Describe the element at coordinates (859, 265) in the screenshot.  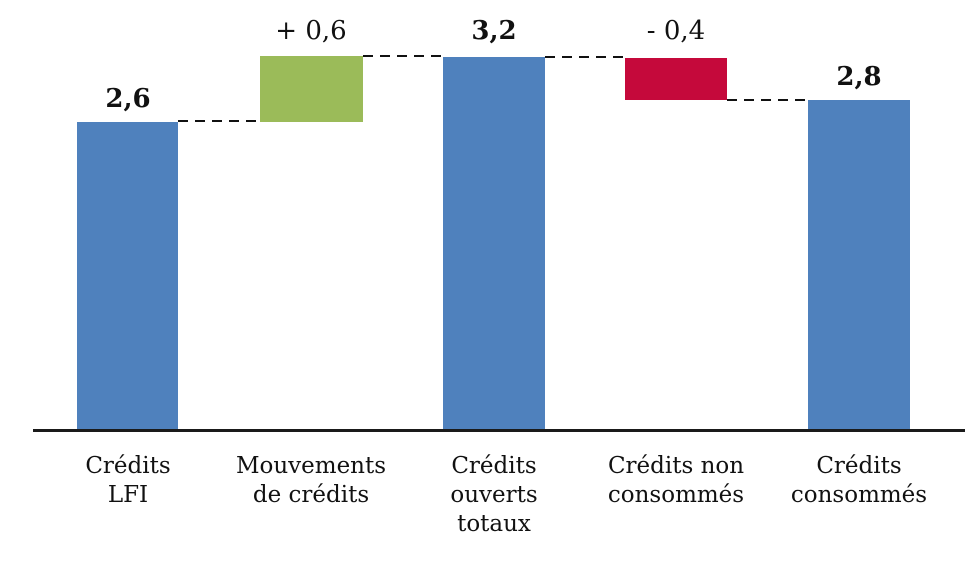
I see `bar-credits-consommes` at that location.